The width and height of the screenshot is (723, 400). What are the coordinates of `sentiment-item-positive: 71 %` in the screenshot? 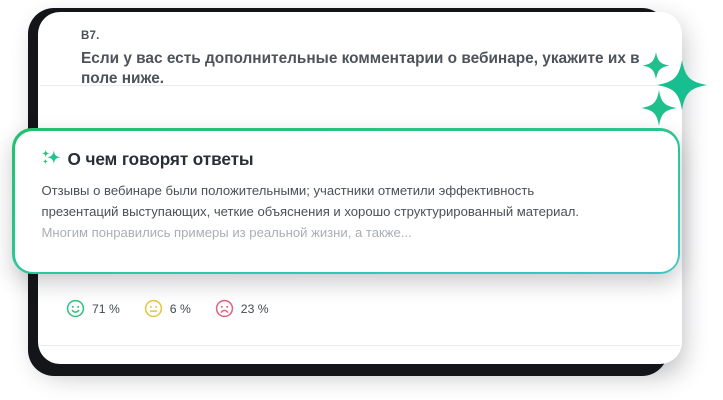 It's located at (93, 308).